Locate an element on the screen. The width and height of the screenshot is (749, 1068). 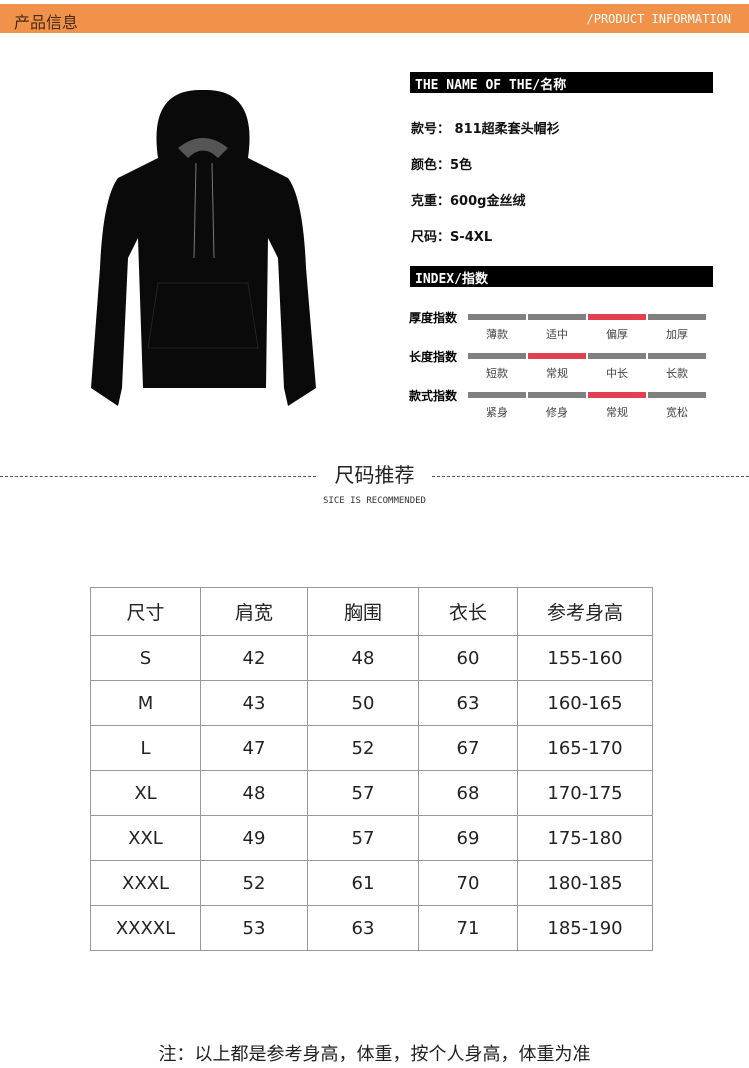
header-subtitle: /PRODUCT INFORMATION is located at coordinates (659, 19).